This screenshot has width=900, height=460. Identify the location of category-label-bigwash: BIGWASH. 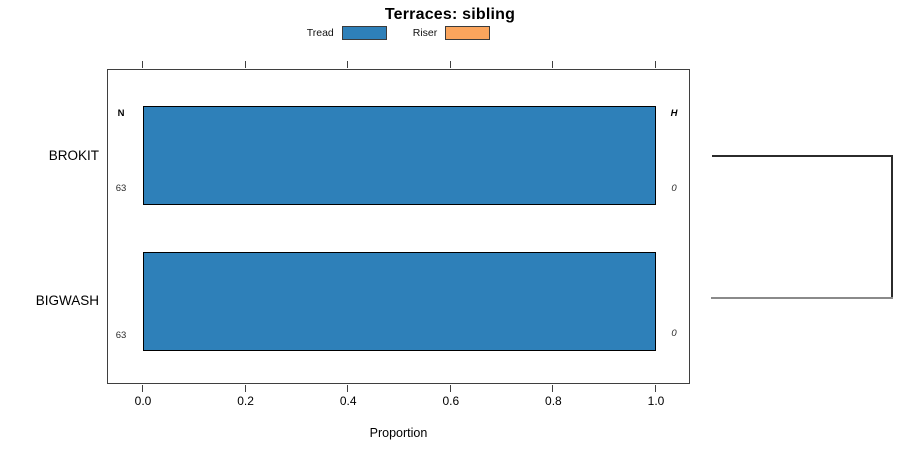
(67, 300).